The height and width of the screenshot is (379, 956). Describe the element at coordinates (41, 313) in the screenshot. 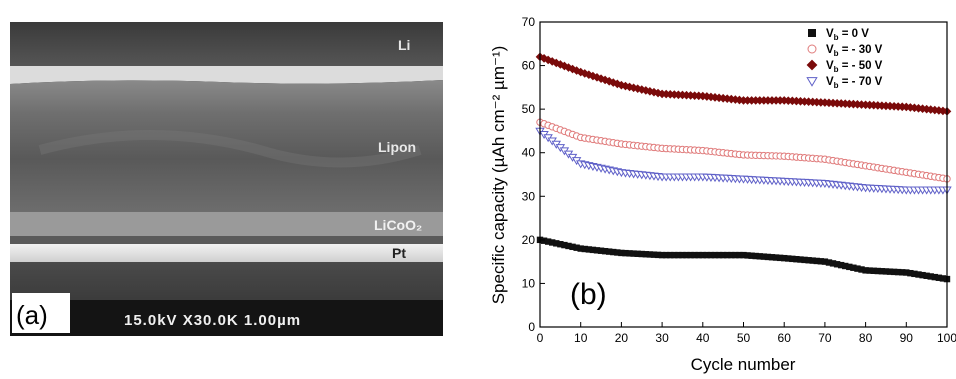

I see `panel-a-label-box` at that location.